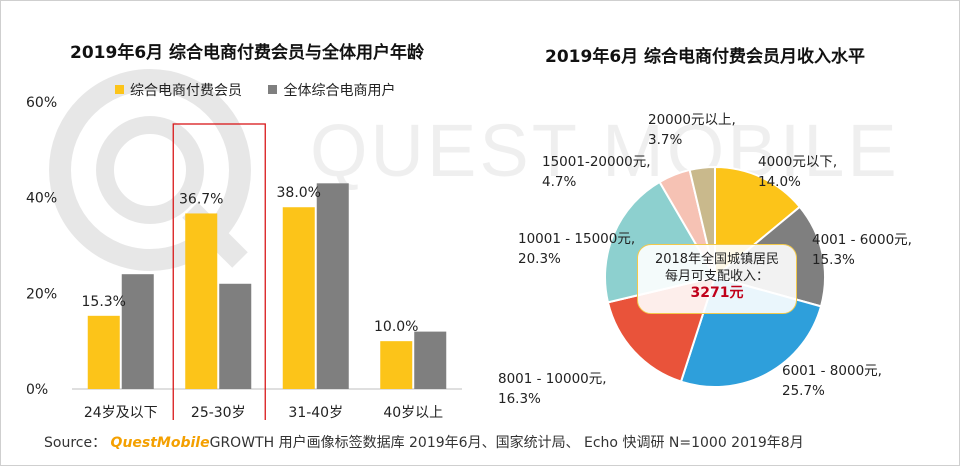  Describe the element at coordinates (862, 250) in the screenshot. I see `pie-slice-label: 4001 - 6000元, 15.3%` at that location.